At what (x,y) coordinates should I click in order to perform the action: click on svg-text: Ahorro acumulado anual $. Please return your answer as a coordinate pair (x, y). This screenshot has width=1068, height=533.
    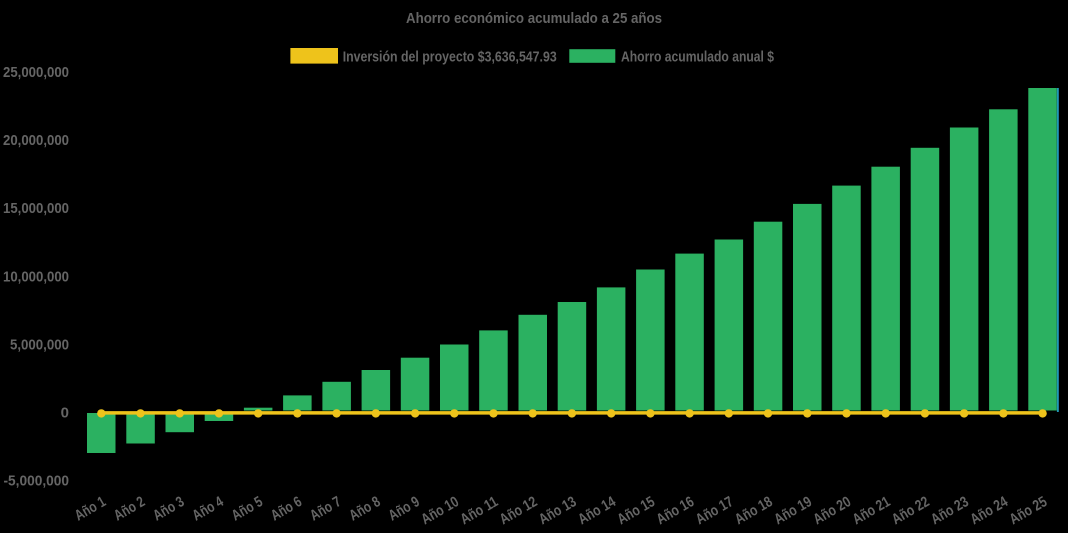
    Looking at the image, I should click on (698, 56).